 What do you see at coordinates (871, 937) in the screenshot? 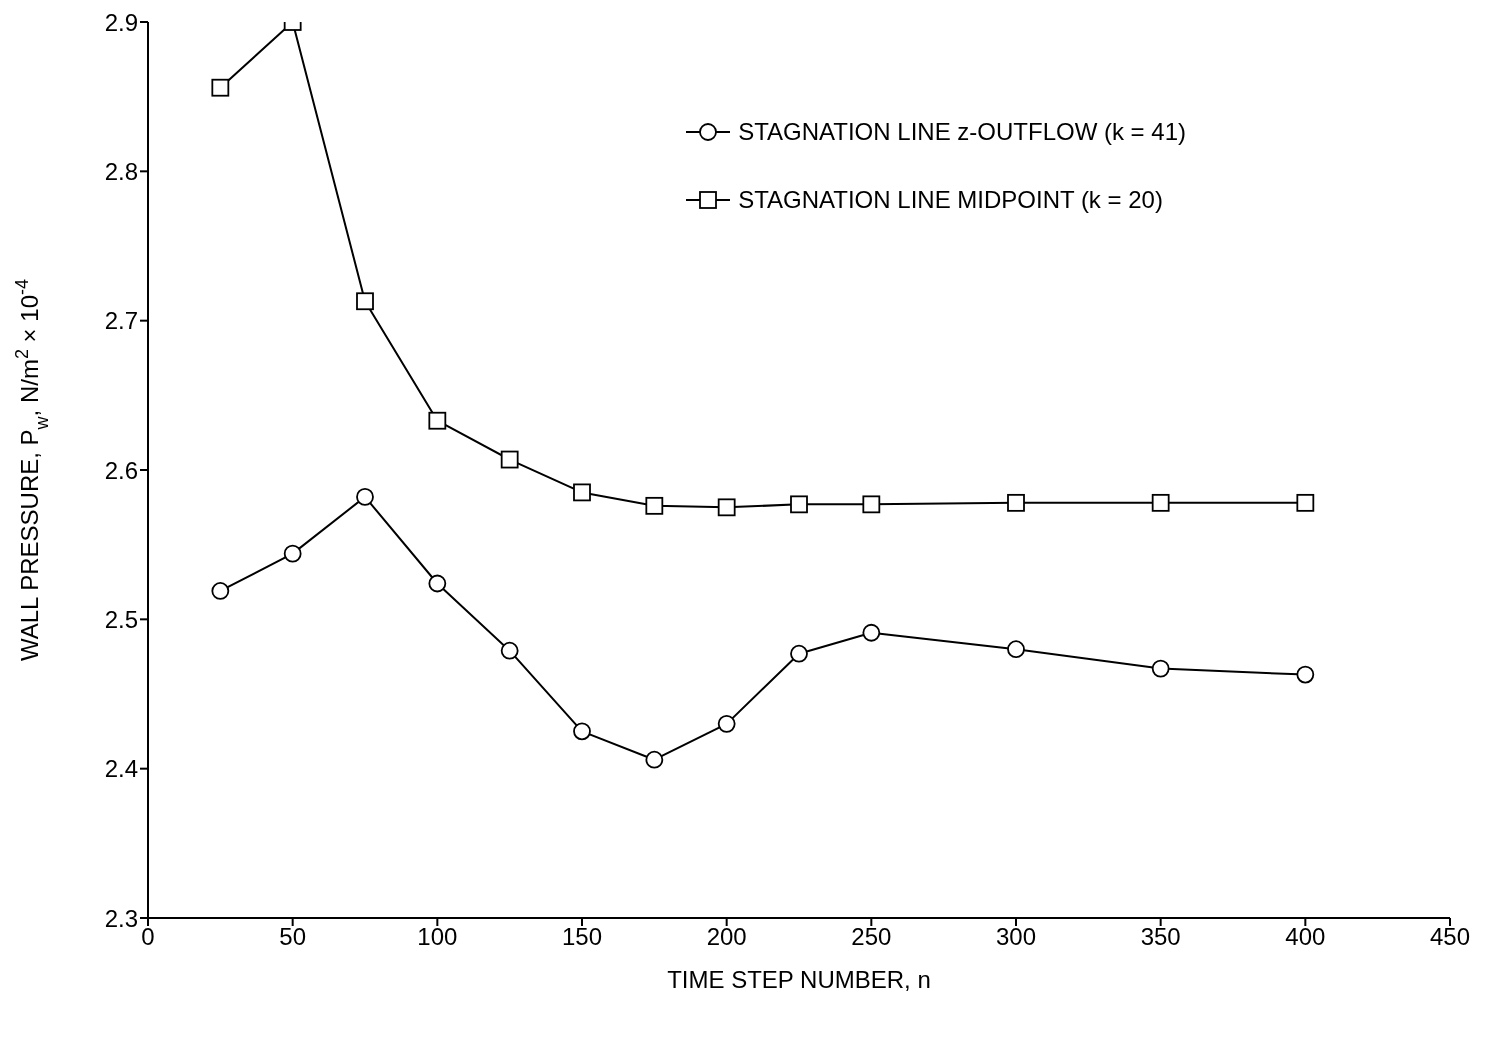
I see `x-tick-label: 250` at bounding box center [871, 937].